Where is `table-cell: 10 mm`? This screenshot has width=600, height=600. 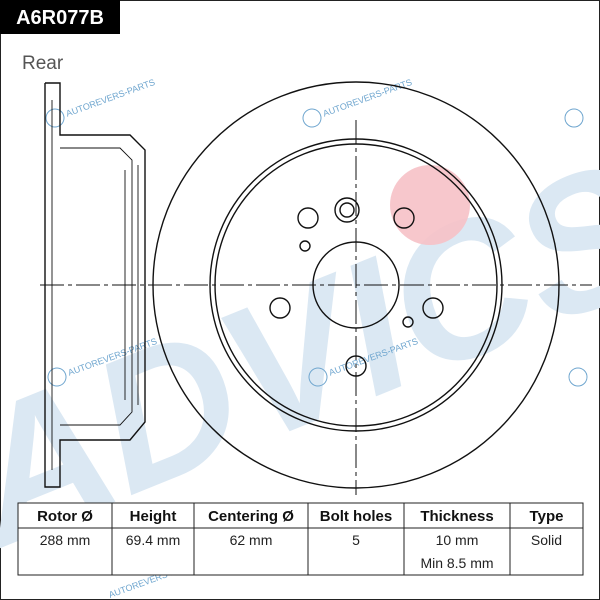
table-cell: 10 mm is located at coordinates (457, 540).